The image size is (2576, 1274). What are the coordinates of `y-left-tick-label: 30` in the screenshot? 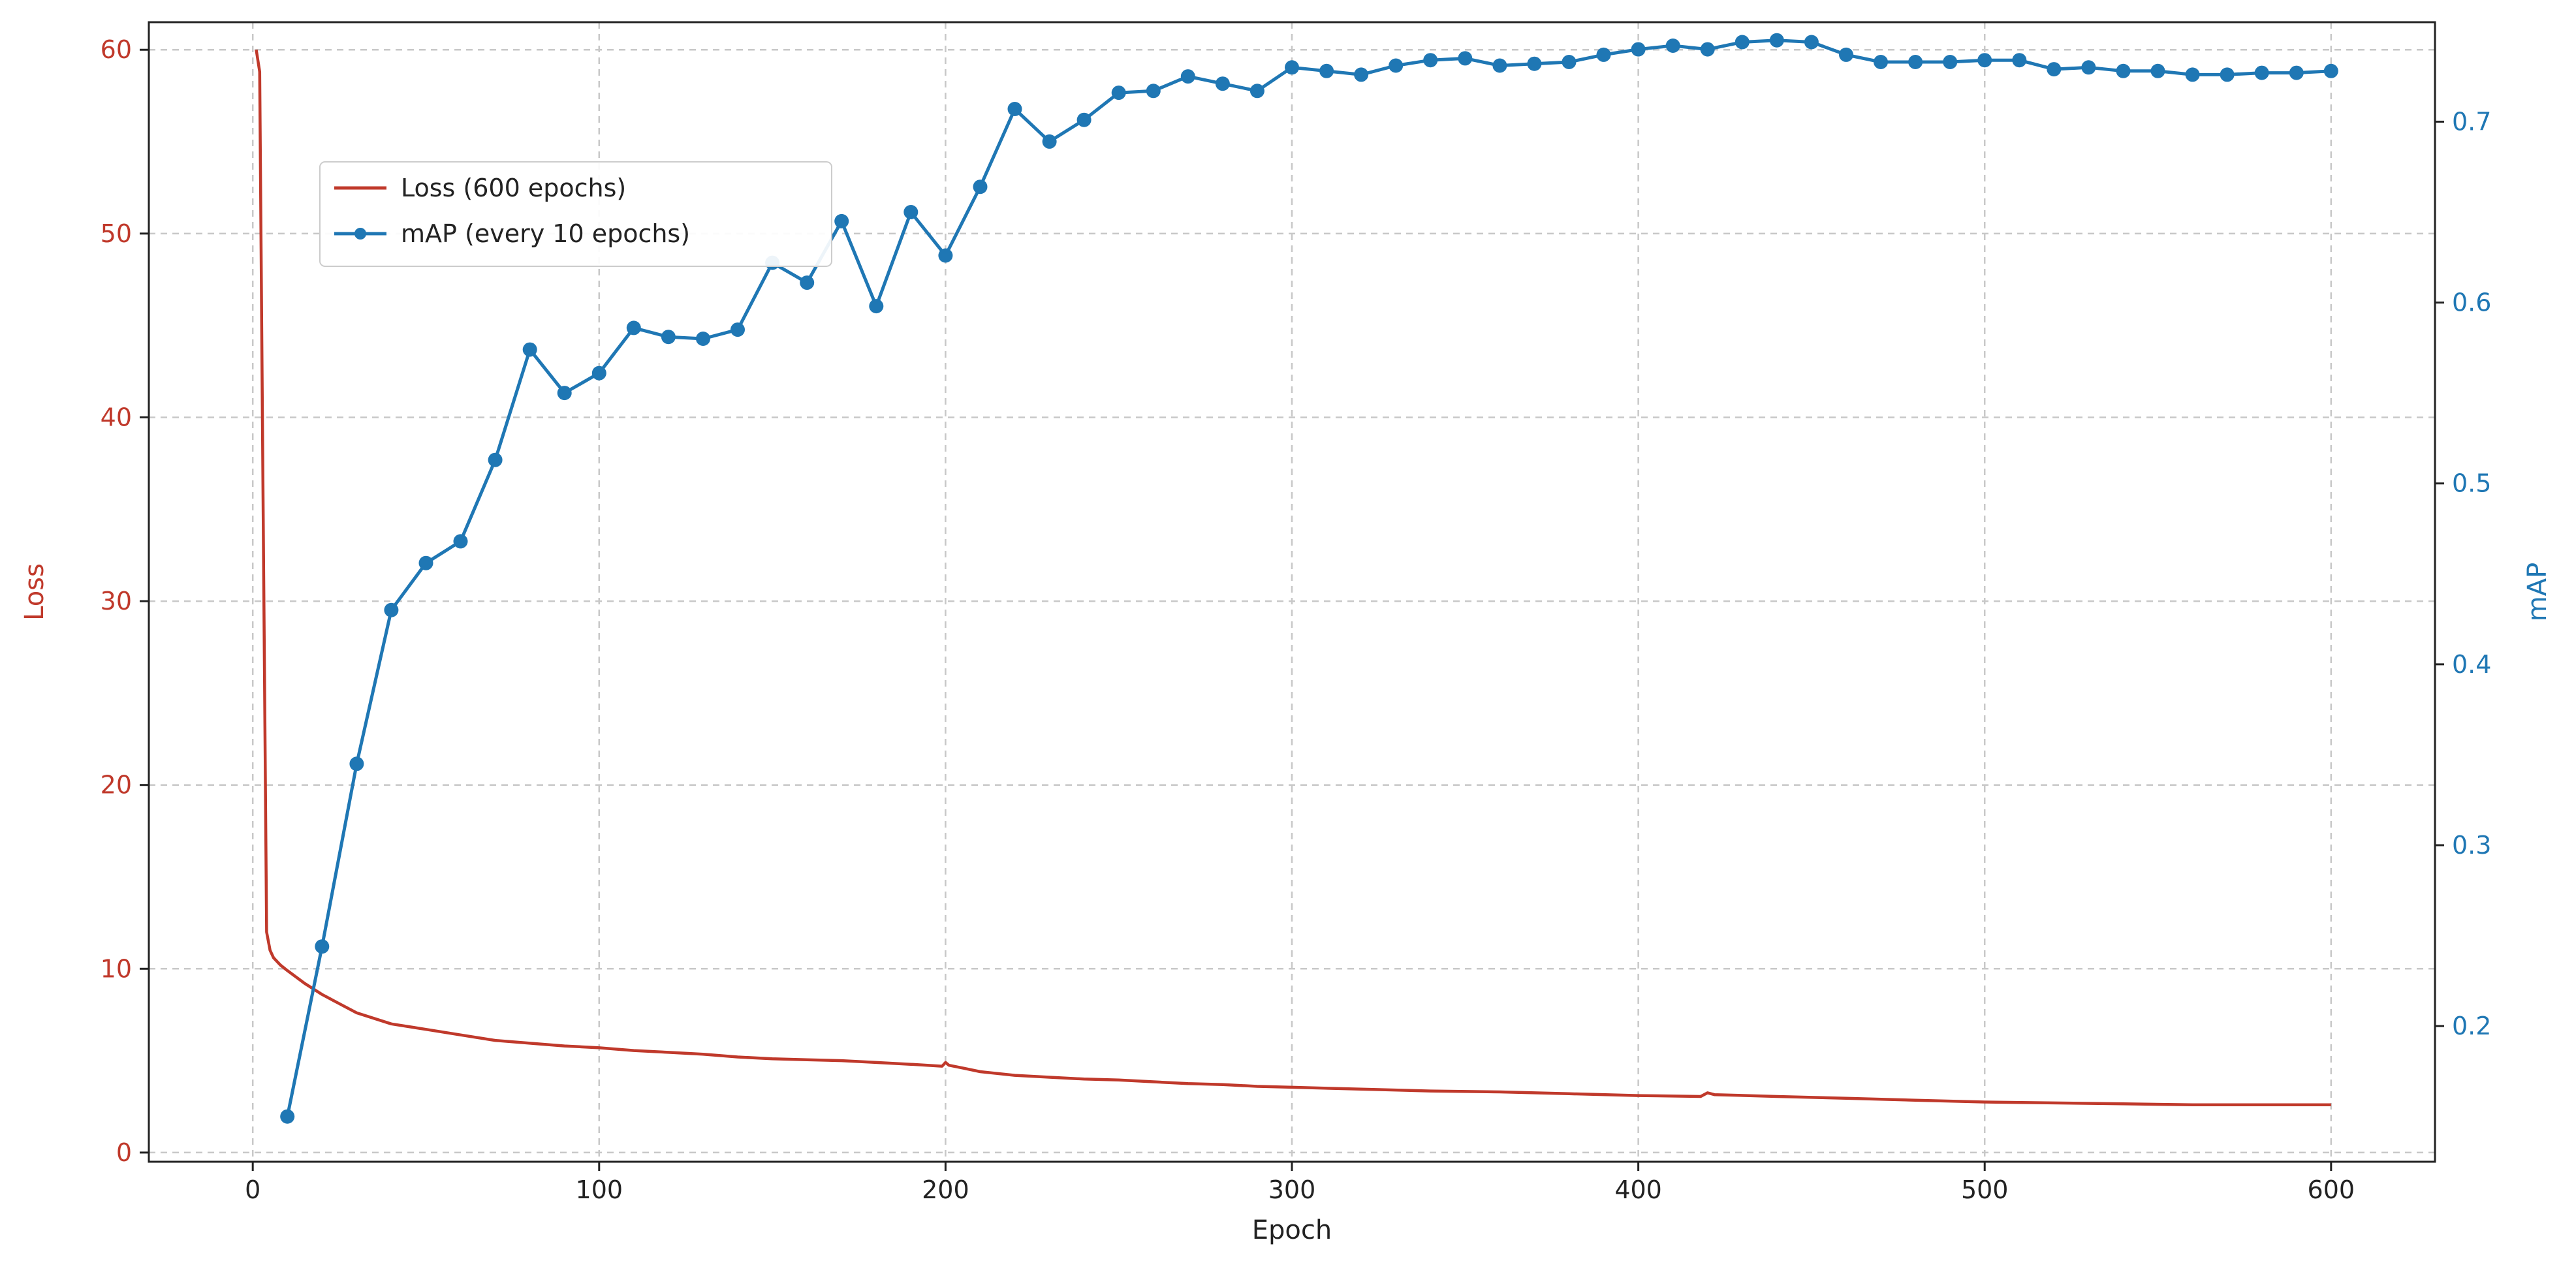 It's located at (117, 601).